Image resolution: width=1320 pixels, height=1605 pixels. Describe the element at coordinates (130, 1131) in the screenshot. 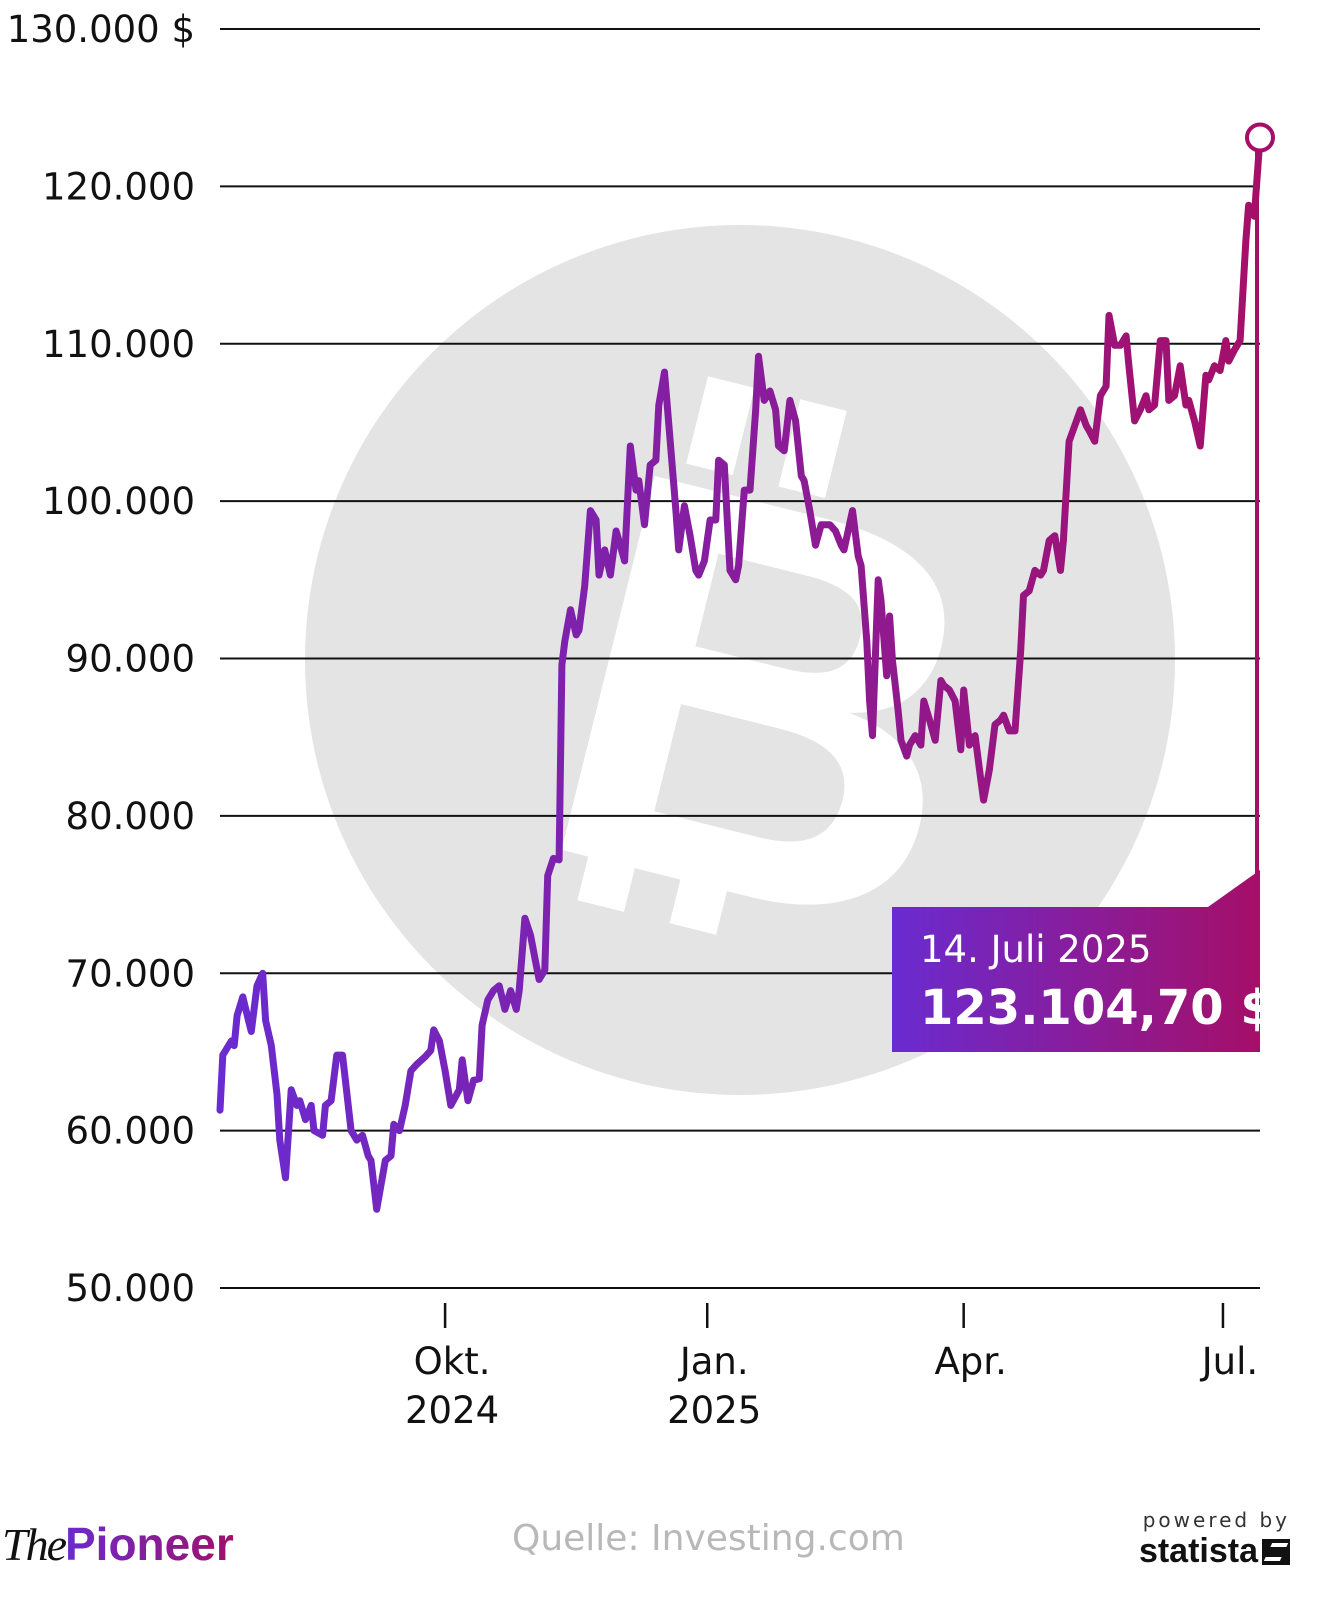

I see `y-tick-label: 60.000` at that location.